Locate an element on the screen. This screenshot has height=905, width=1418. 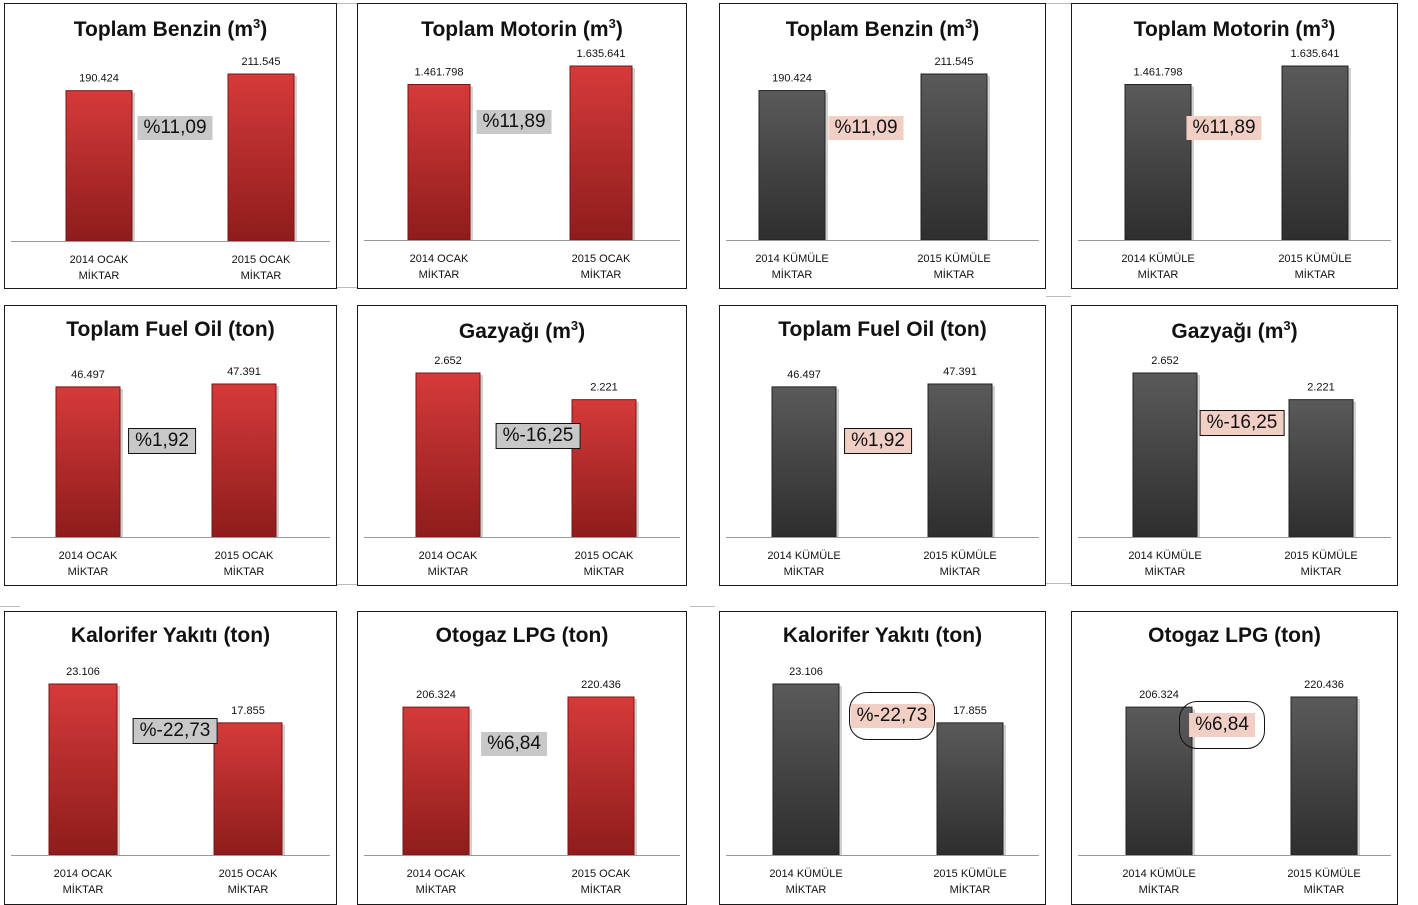
bar-value-label: 211.545 is located at coordinates (261, 62).